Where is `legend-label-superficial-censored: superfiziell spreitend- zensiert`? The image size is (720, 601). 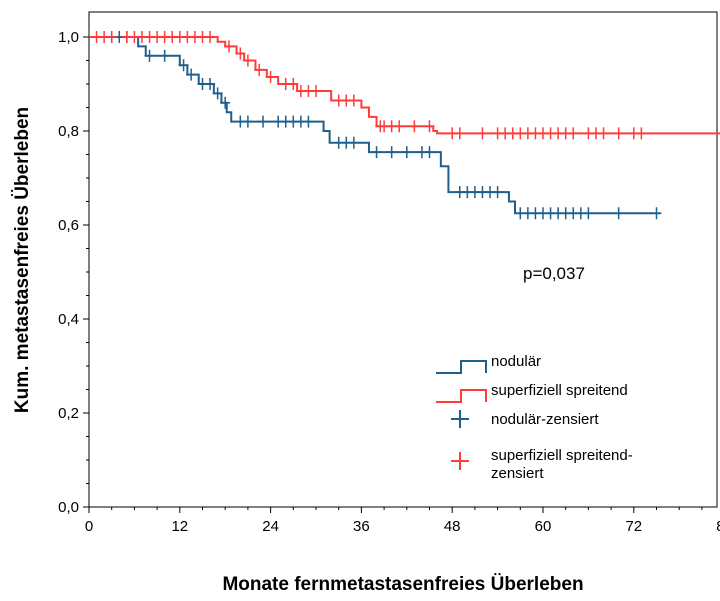 legend-label-superficial-censored: superfiziell spreitend- zensiert is located at coordinates (564, 464).